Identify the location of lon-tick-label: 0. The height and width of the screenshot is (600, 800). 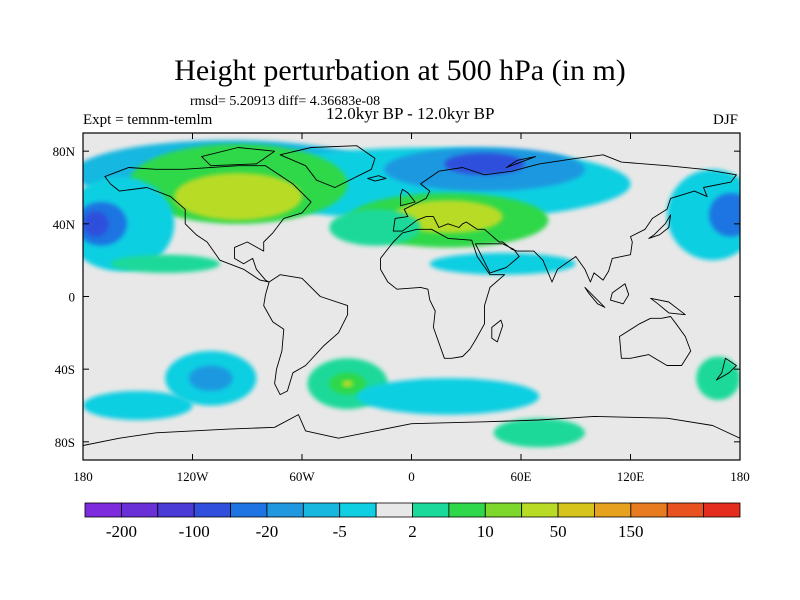
(411, 476).